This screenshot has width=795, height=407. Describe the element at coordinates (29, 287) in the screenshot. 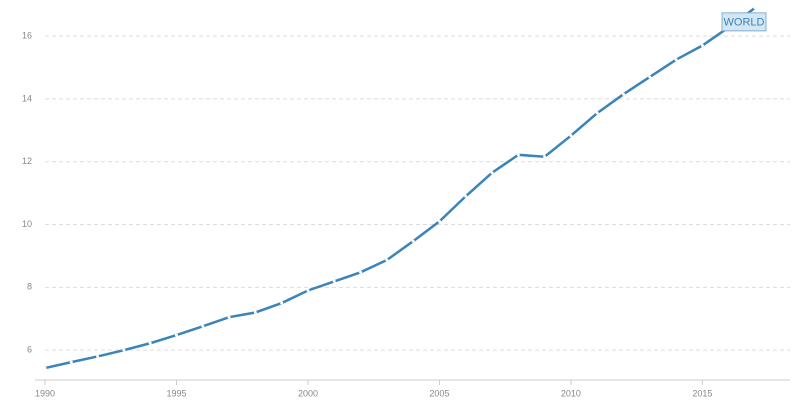

I see `y-tick-label: 8` at that location.